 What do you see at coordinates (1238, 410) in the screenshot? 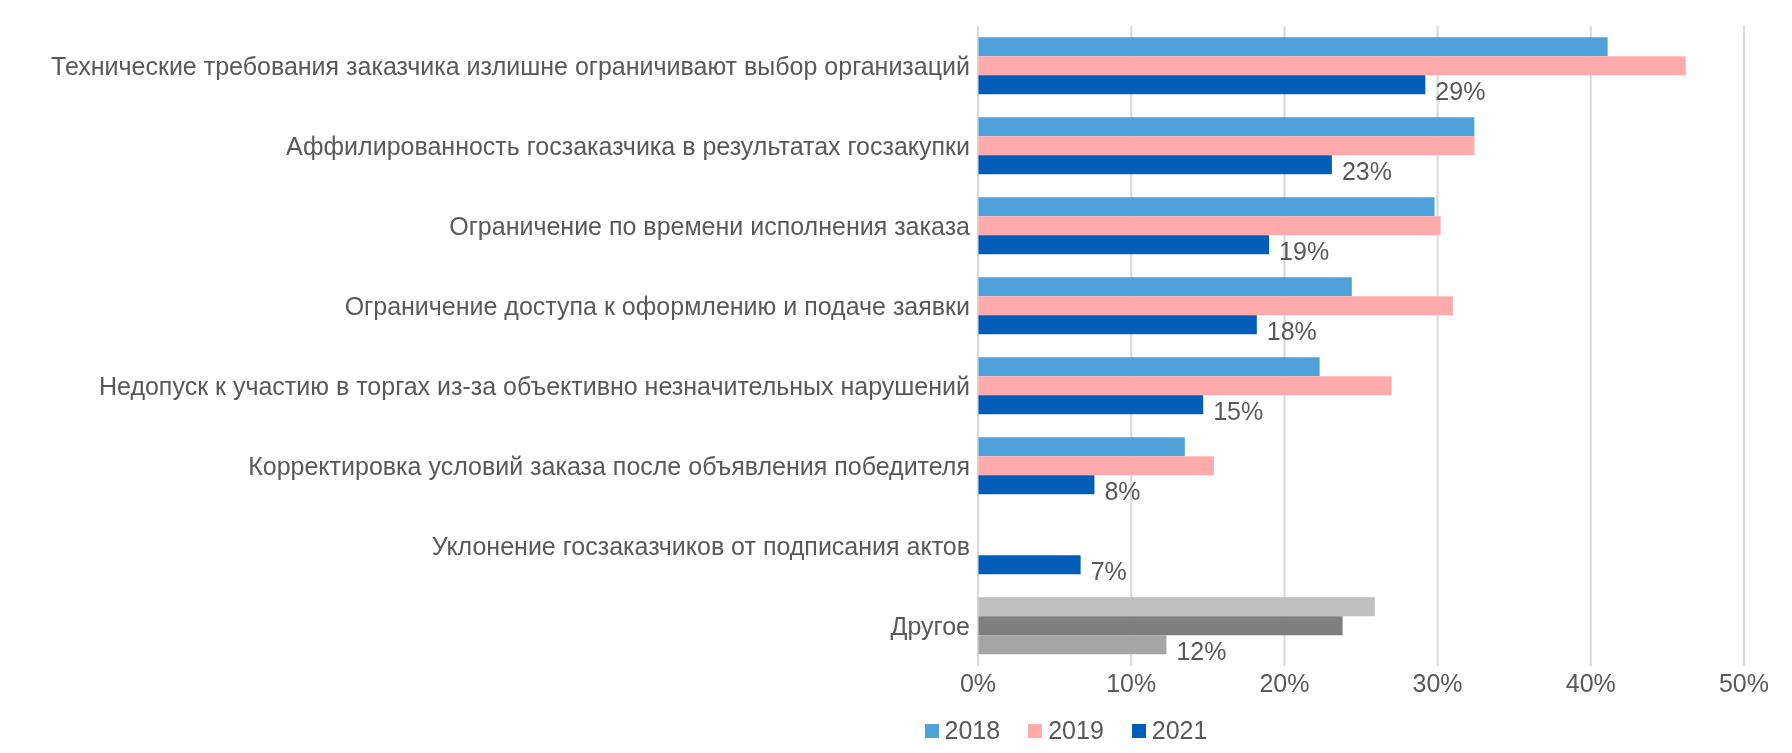
I see `data-label: 15%` at bounding box center [1238, 410].